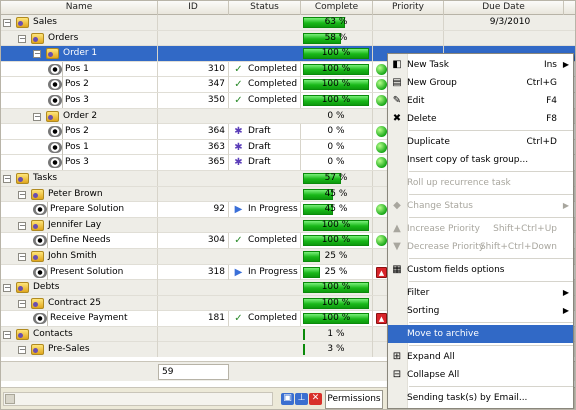  I want to click on close-icon: ✕, so click(315, 399).